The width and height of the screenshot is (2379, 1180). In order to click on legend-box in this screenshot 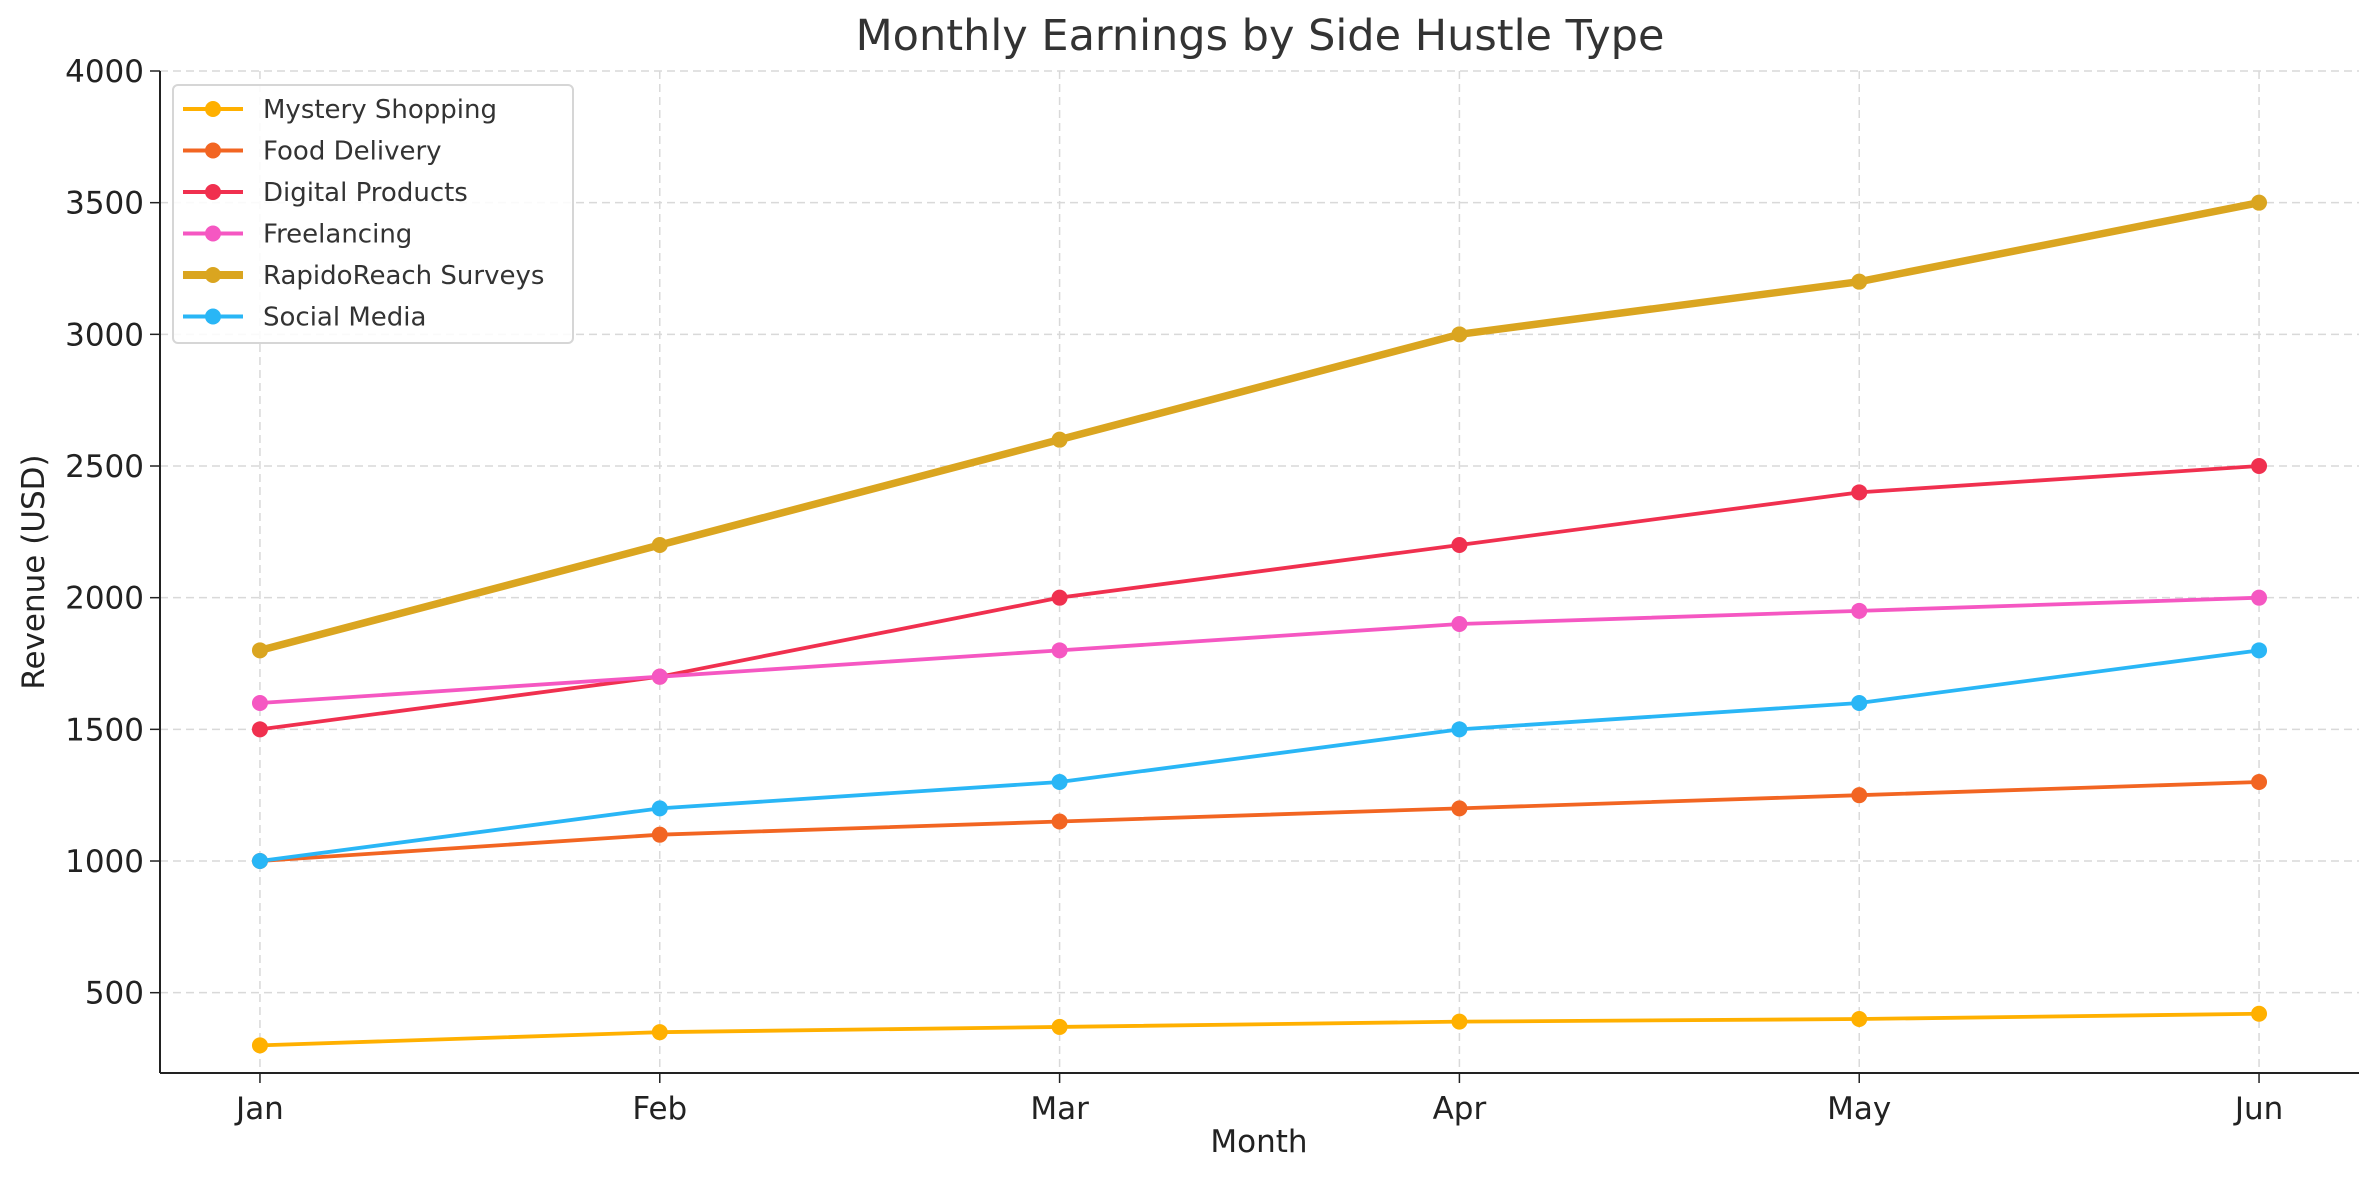, I will do `click(373, 214)`.